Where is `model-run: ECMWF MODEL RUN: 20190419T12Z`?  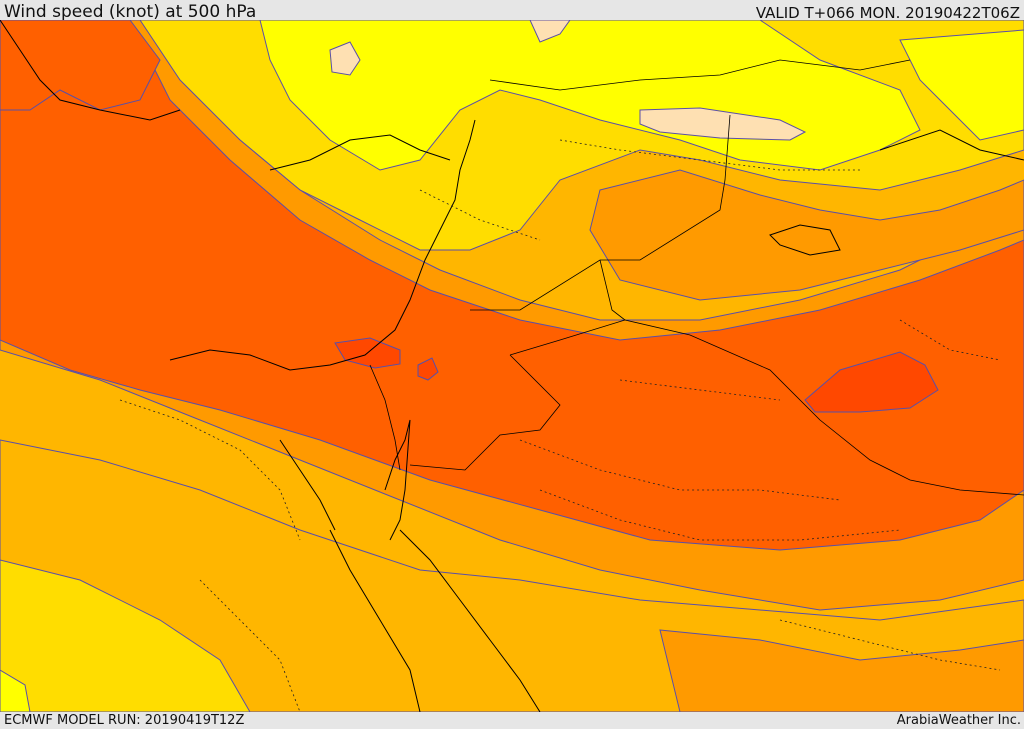 model-run: ECMWF MODEL RUN: 20190419T12Z is located at coordinates (124, 720).